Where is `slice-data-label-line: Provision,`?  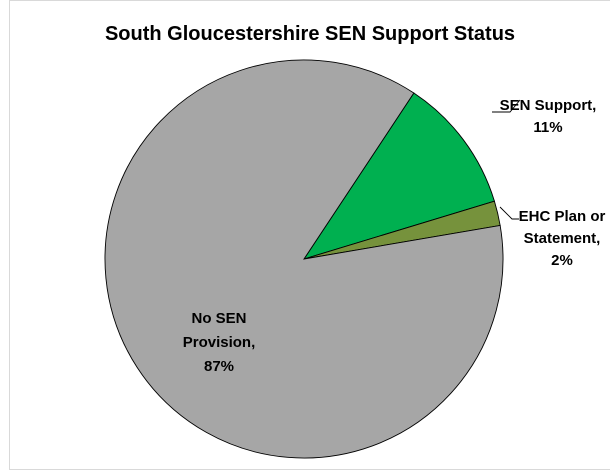
slice-data-label-line: Provision, is located at coordinates (219, 342).